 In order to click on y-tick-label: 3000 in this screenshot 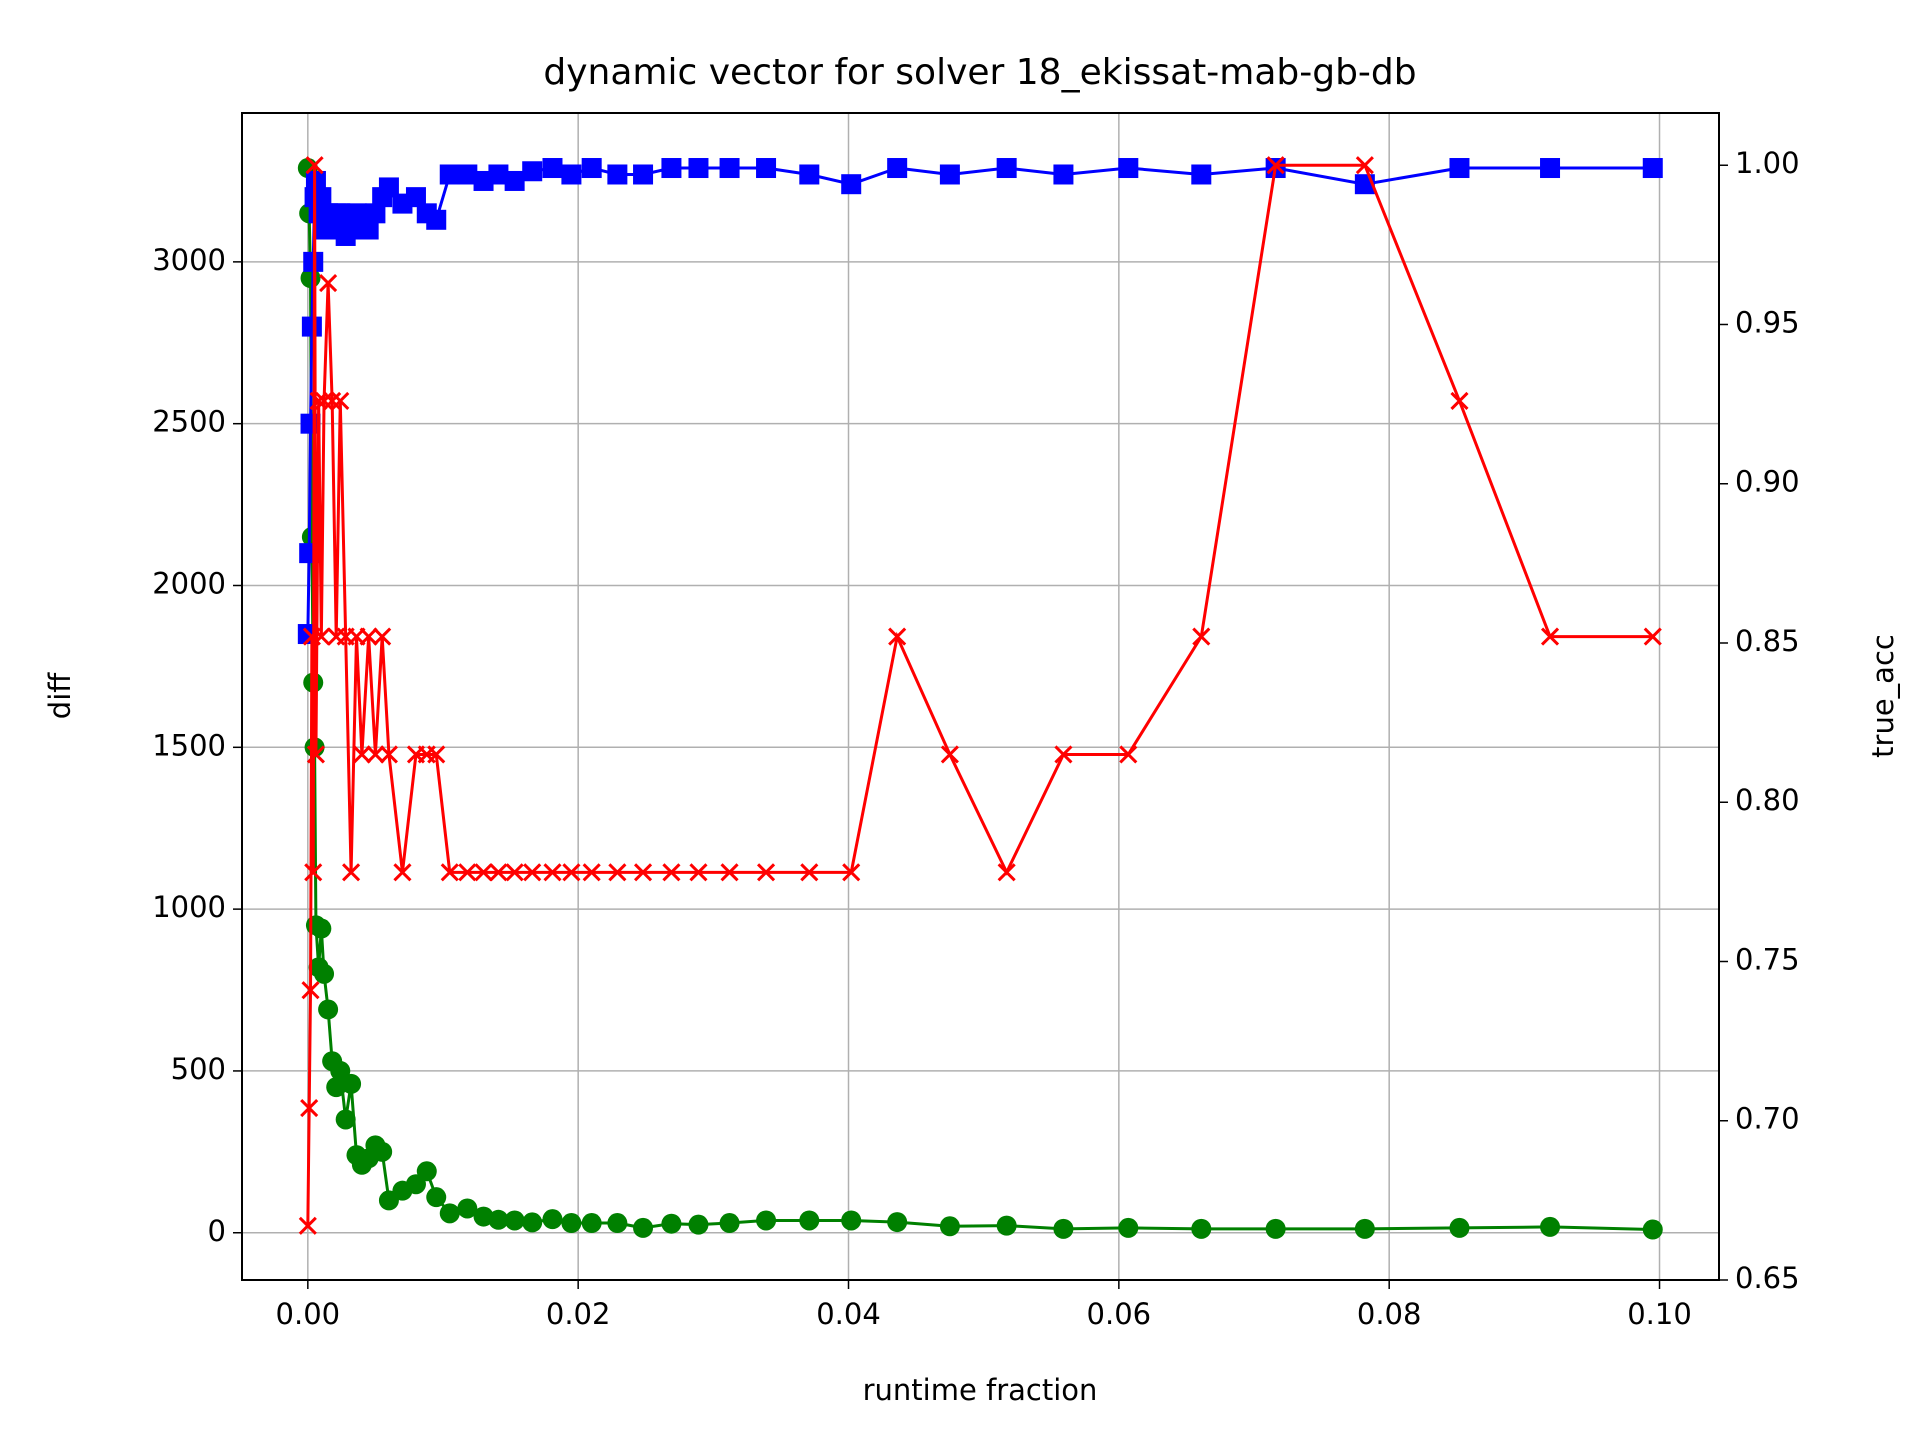, I will do `click(189, 260)`.